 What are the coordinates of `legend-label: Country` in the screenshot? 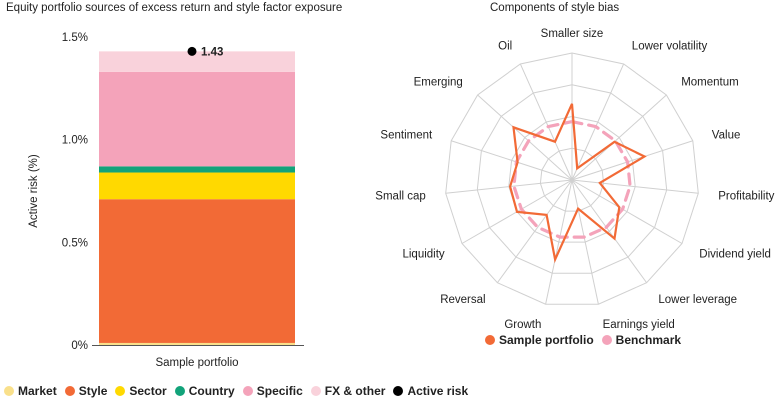 It's located at (211, 391).